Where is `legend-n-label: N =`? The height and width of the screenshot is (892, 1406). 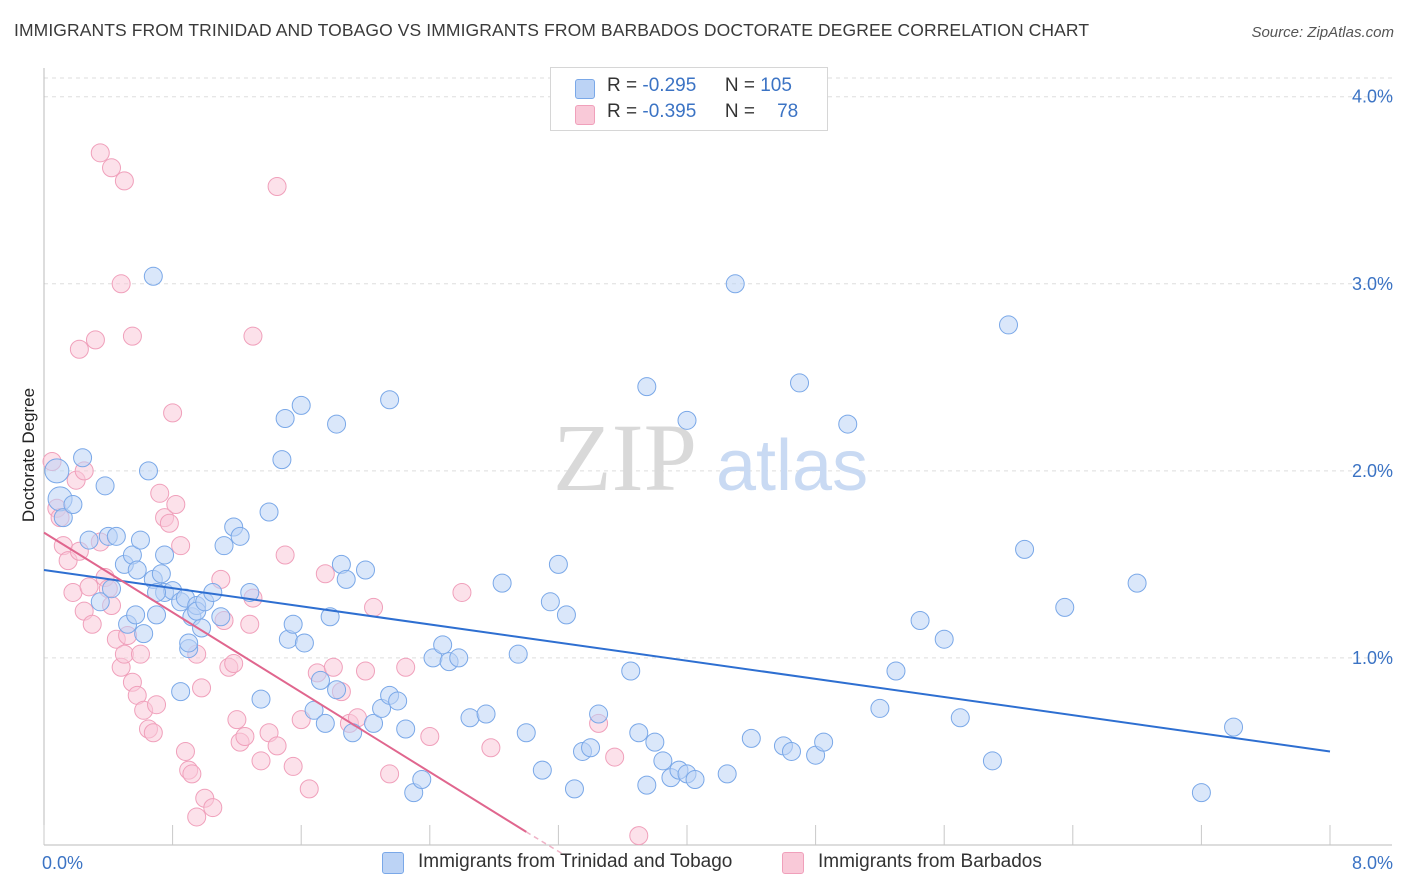
legend-n-label: N = is located at coordinates (739, 111).